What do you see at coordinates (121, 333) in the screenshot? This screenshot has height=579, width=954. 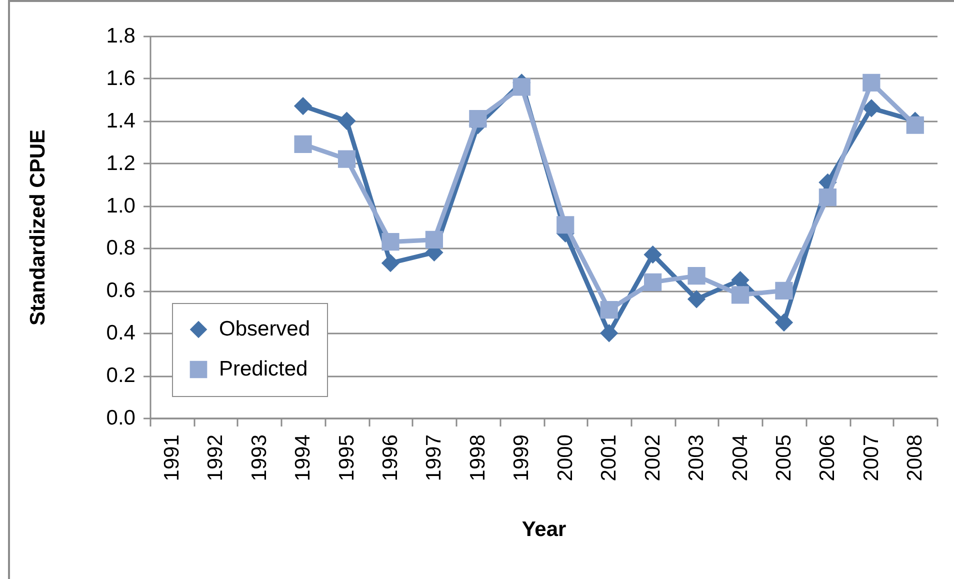 I see `y-tick-label: 0.4` at bounding box center [121, 333].